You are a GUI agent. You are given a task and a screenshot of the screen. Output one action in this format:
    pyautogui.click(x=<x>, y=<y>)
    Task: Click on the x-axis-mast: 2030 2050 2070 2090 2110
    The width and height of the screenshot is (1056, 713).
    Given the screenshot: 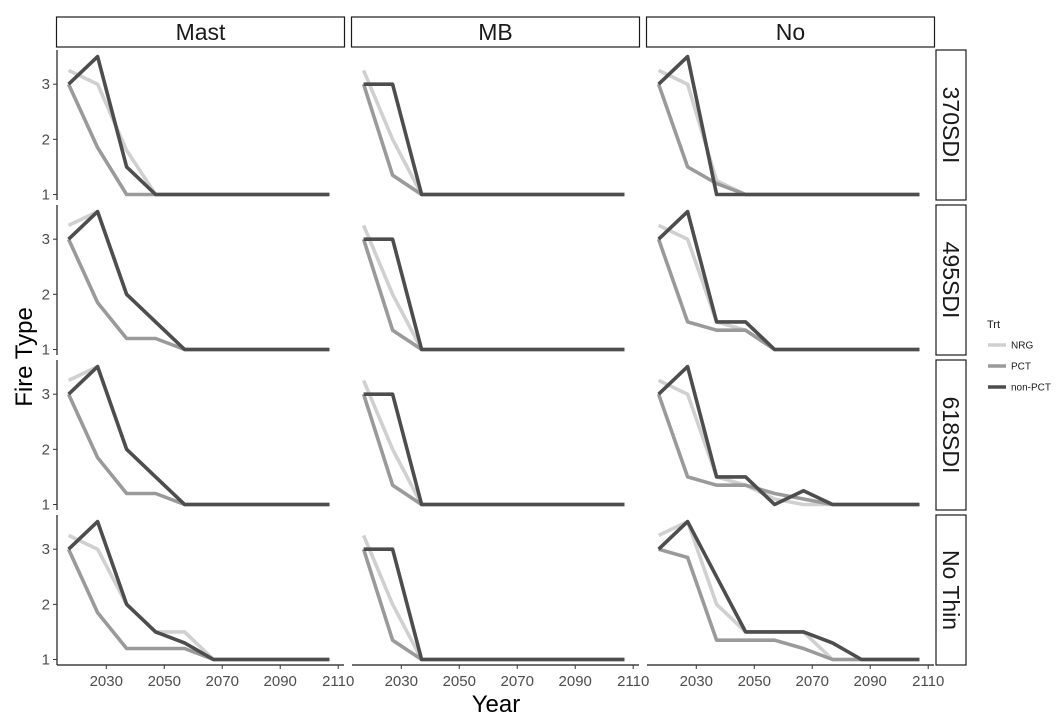 What is the action you would take?
    pyautogui.click(x=205, y=677)
    